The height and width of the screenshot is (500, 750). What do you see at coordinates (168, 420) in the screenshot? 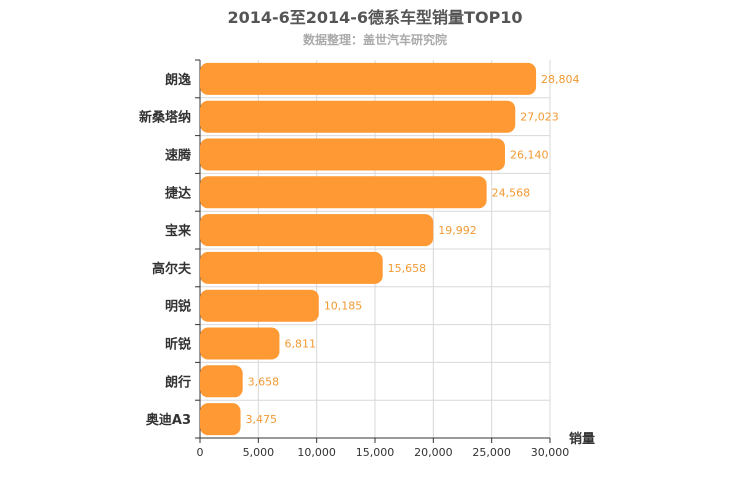
I see `category-label: 奥迪A3` at bounding box center [168, 420].